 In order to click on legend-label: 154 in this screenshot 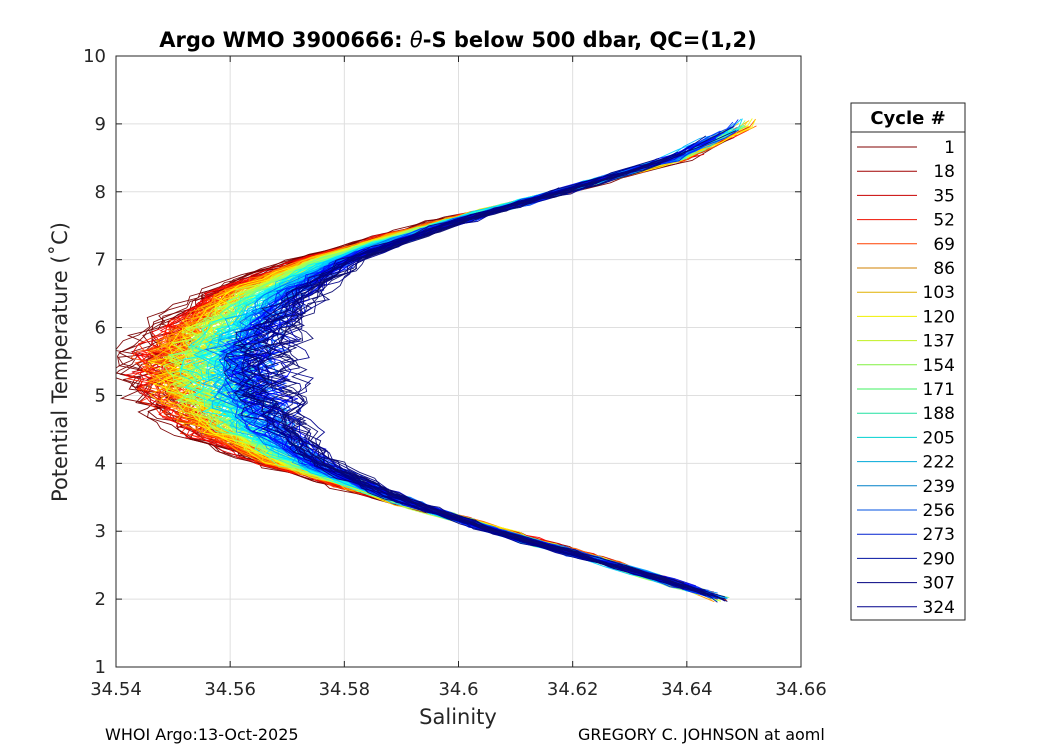, I will do `click(939, 366)`.